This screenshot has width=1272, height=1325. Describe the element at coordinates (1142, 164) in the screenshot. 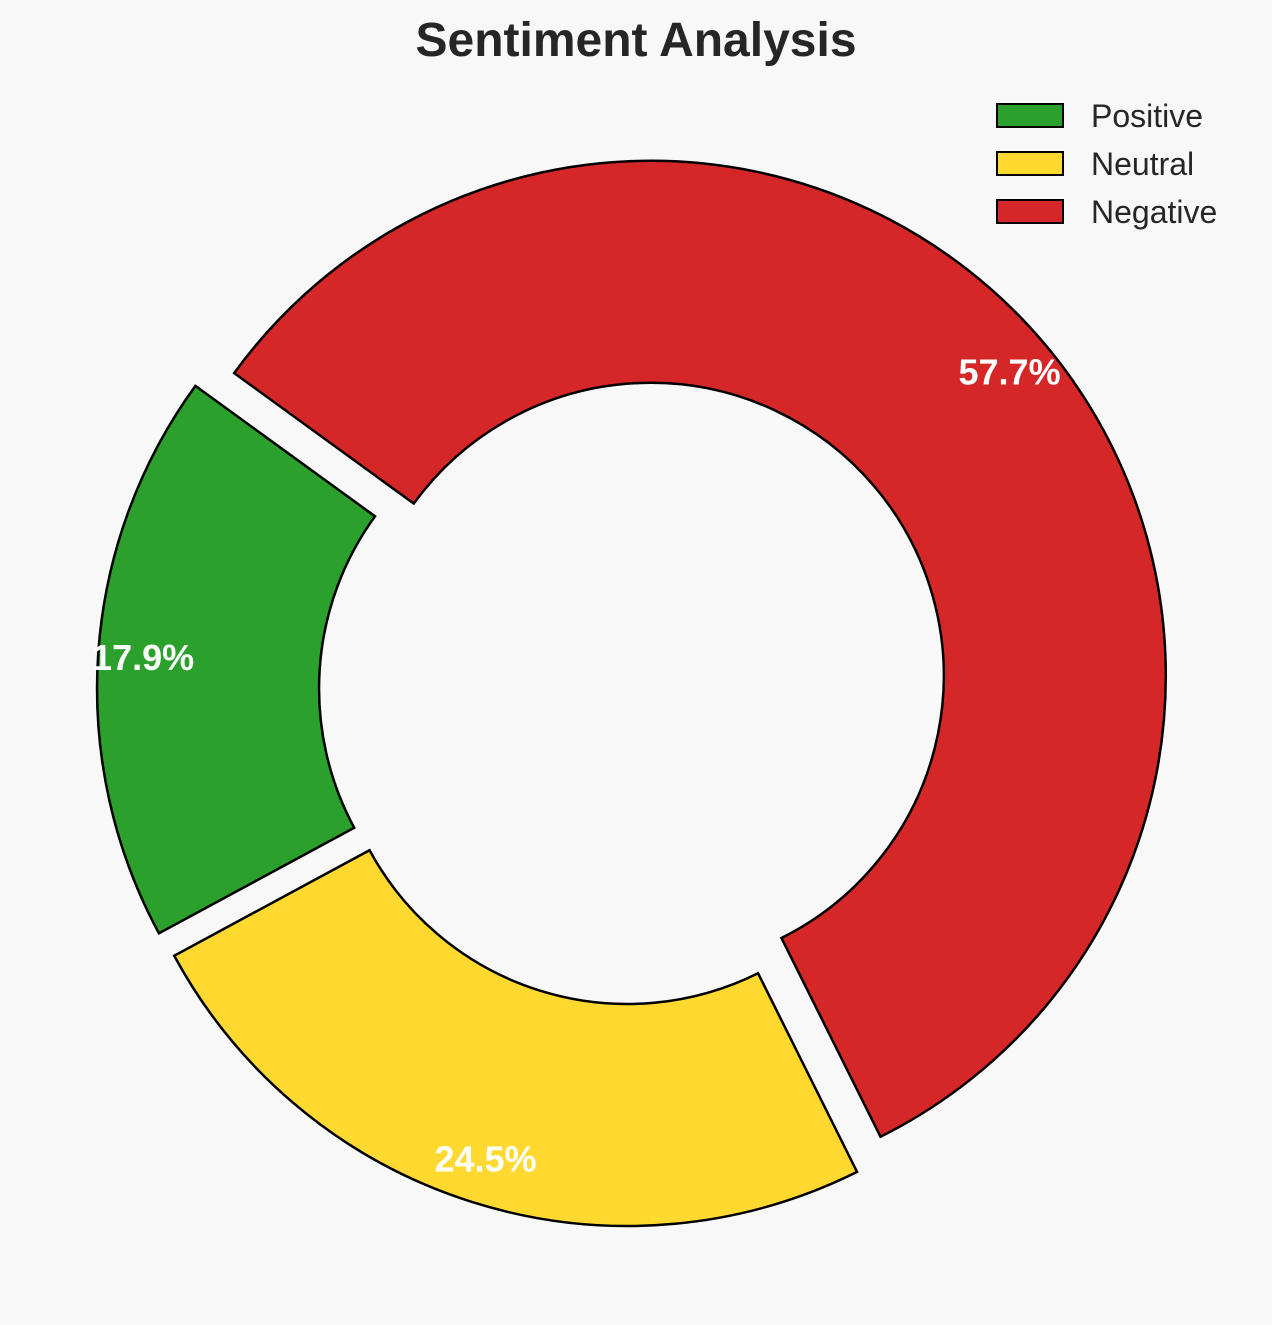

I see `legend-label-neutral: Neutral` at that location.